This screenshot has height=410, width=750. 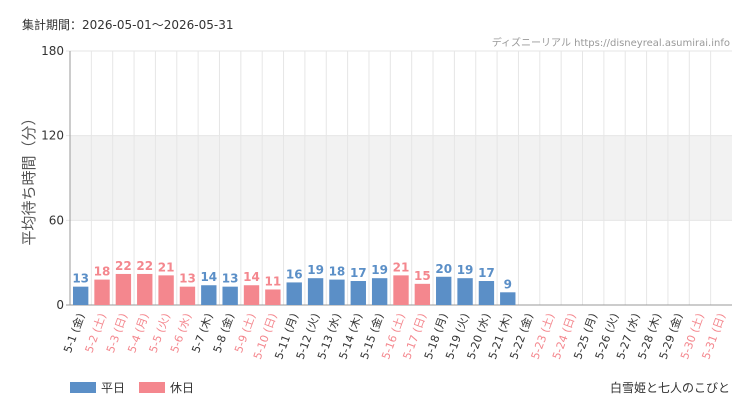 I want to click on legend-item-weekday: 平日, so click(x=97, y=387).